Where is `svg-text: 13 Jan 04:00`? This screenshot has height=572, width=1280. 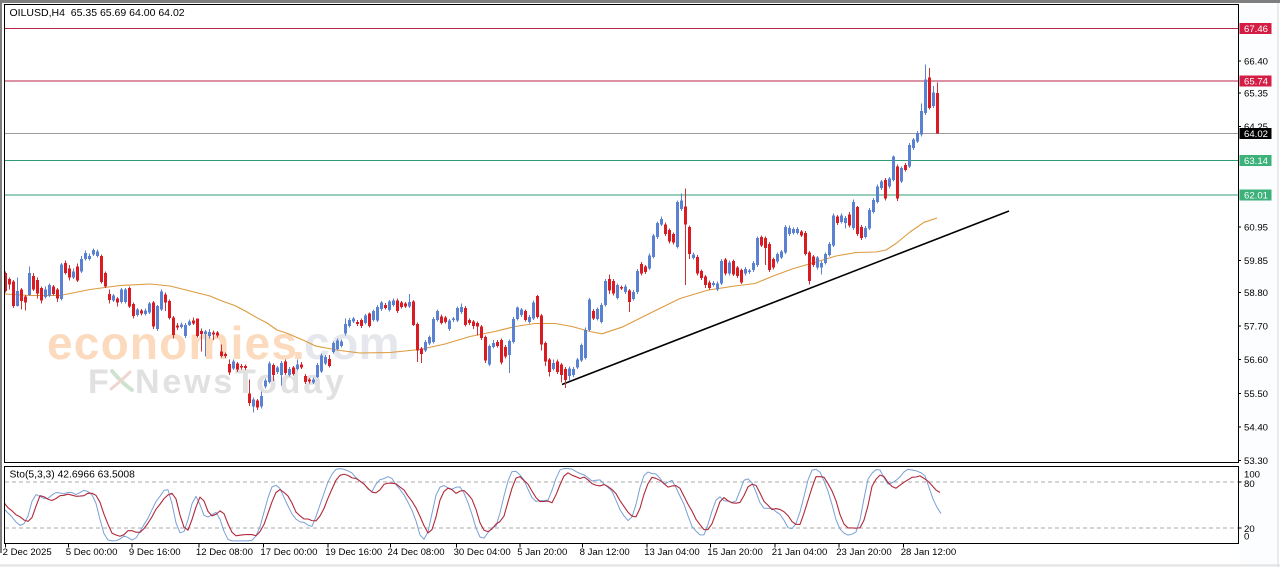 svg-text: 13 Jan 04:00 is located at coordinates (671, 552).